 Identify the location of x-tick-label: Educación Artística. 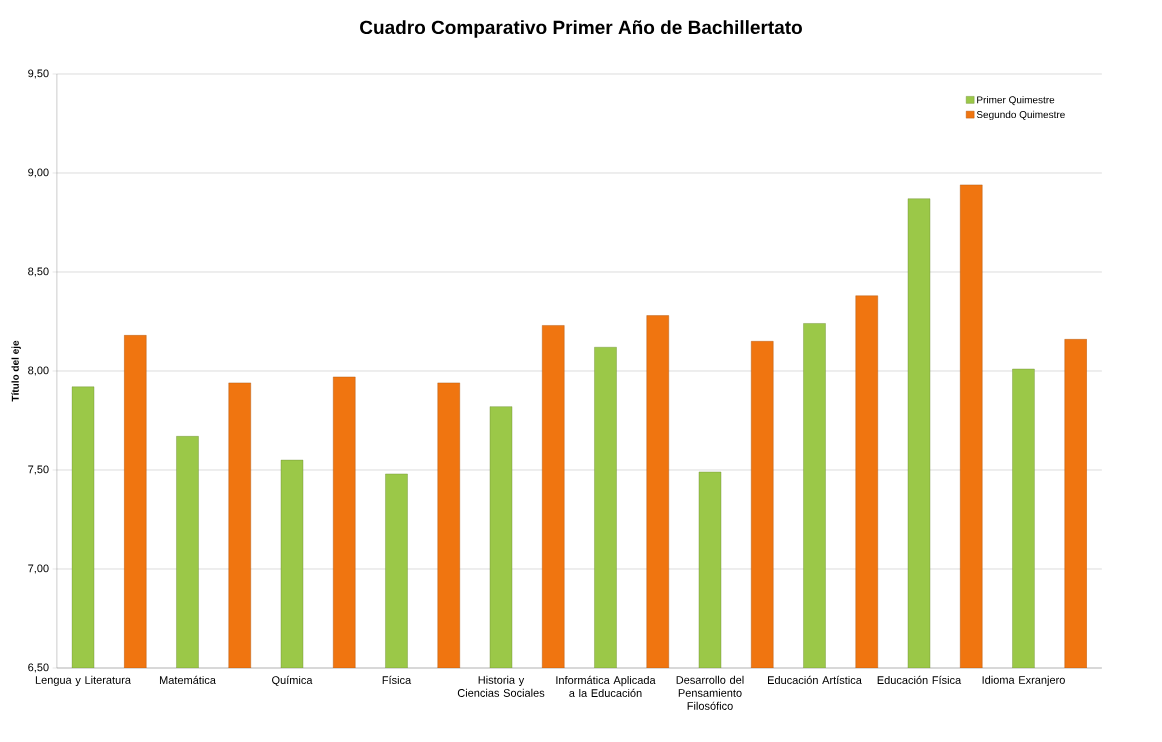
(815, 680).